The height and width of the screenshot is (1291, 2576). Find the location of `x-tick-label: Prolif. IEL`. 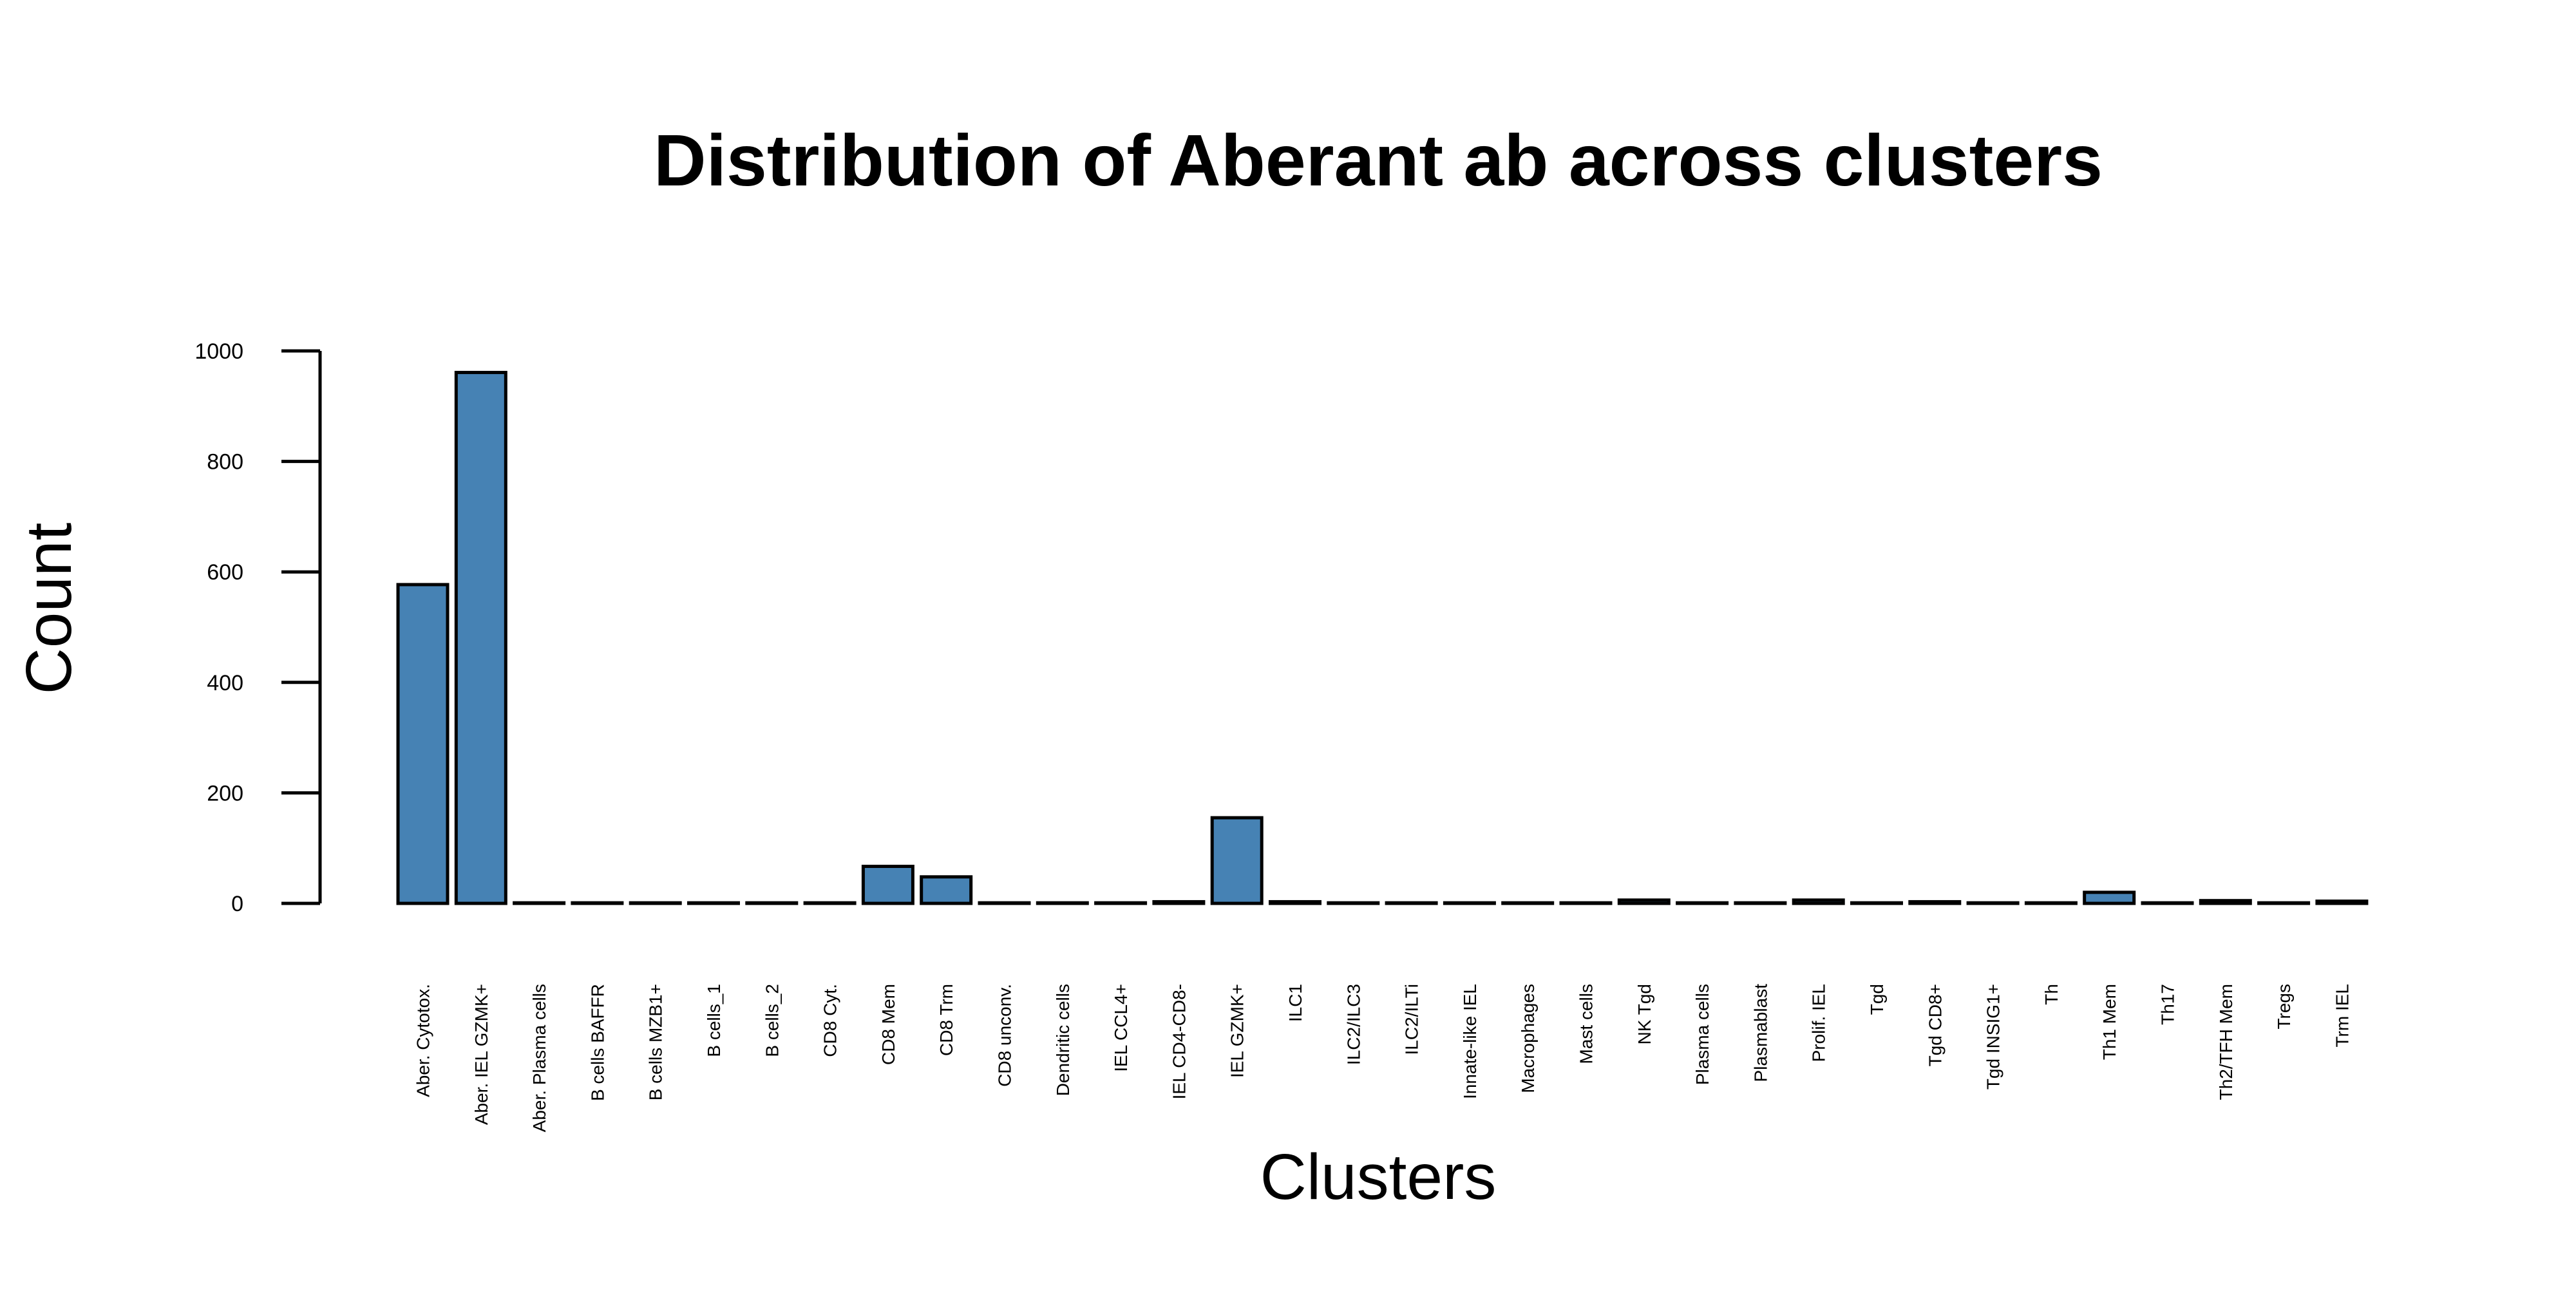

x-tick-label: Prolif. IEL is located at coordinates (1819, 1023).